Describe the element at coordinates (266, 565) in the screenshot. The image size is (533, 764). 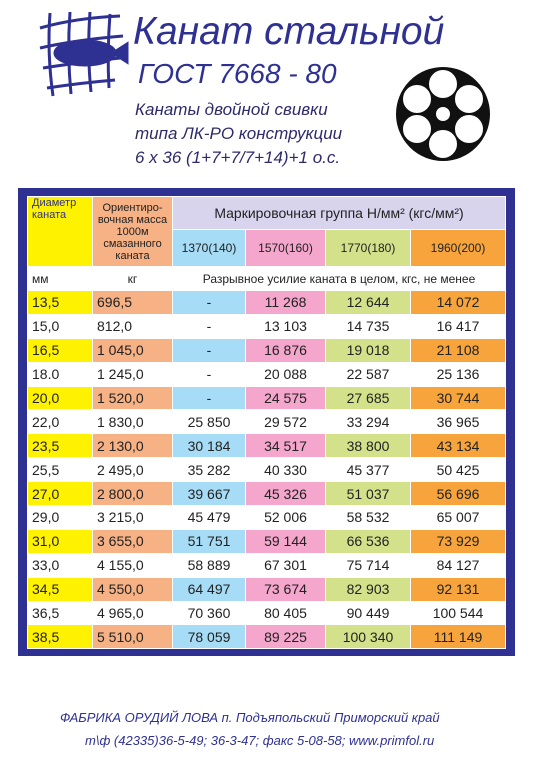
I see `table-row: 33,0 4 155,0 58 889 67 301 75 714 84 127` at that location.